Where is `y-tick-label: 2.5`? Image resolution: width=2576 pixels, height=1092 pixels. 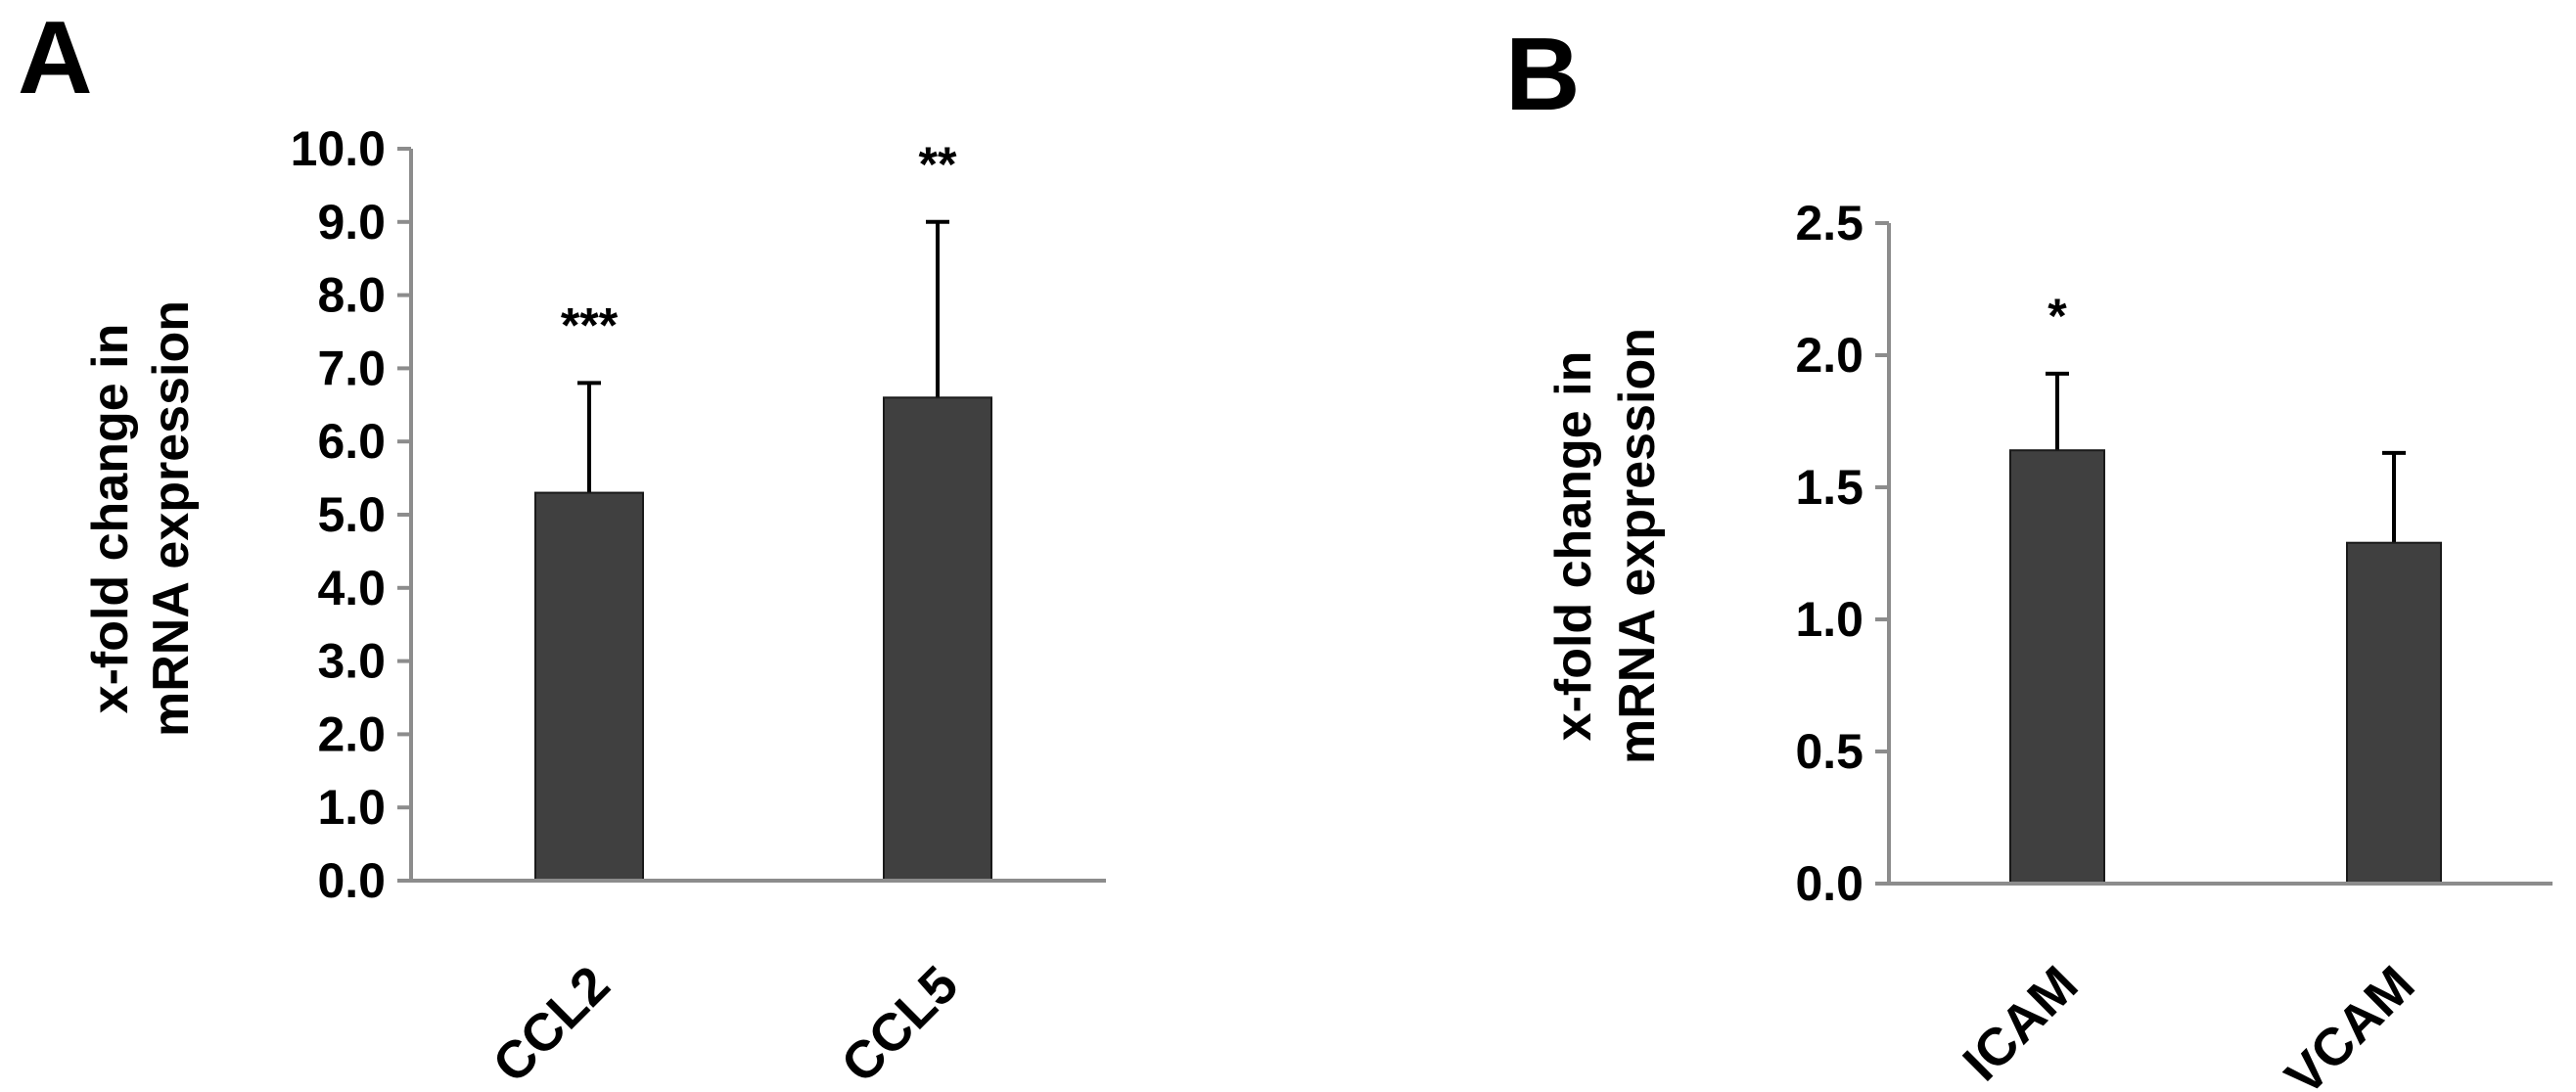 y-tick-label: 2.5 is located at coordinates (1829, 223).